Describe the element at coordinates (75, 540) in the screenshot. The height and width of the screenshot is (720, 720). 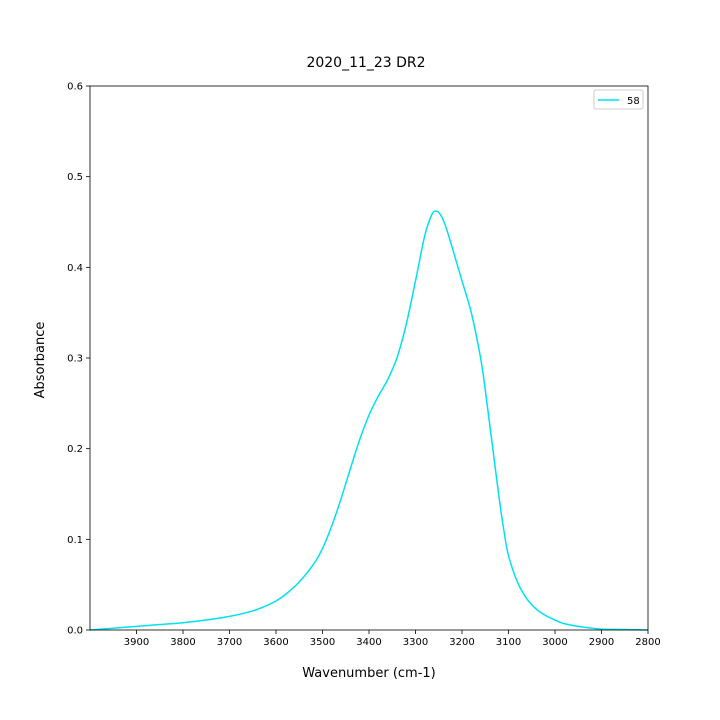
I see `y-tick-label: 0.1` at that location.